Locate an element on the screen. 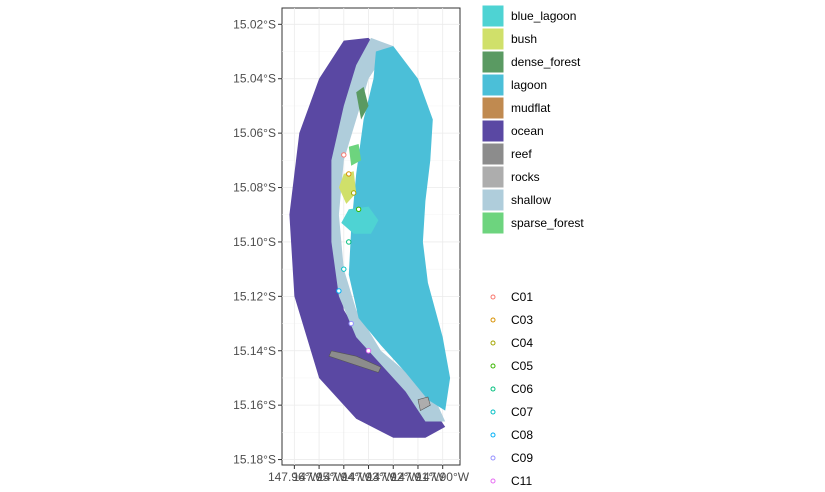  site-points is located at coordinates (354, 253).